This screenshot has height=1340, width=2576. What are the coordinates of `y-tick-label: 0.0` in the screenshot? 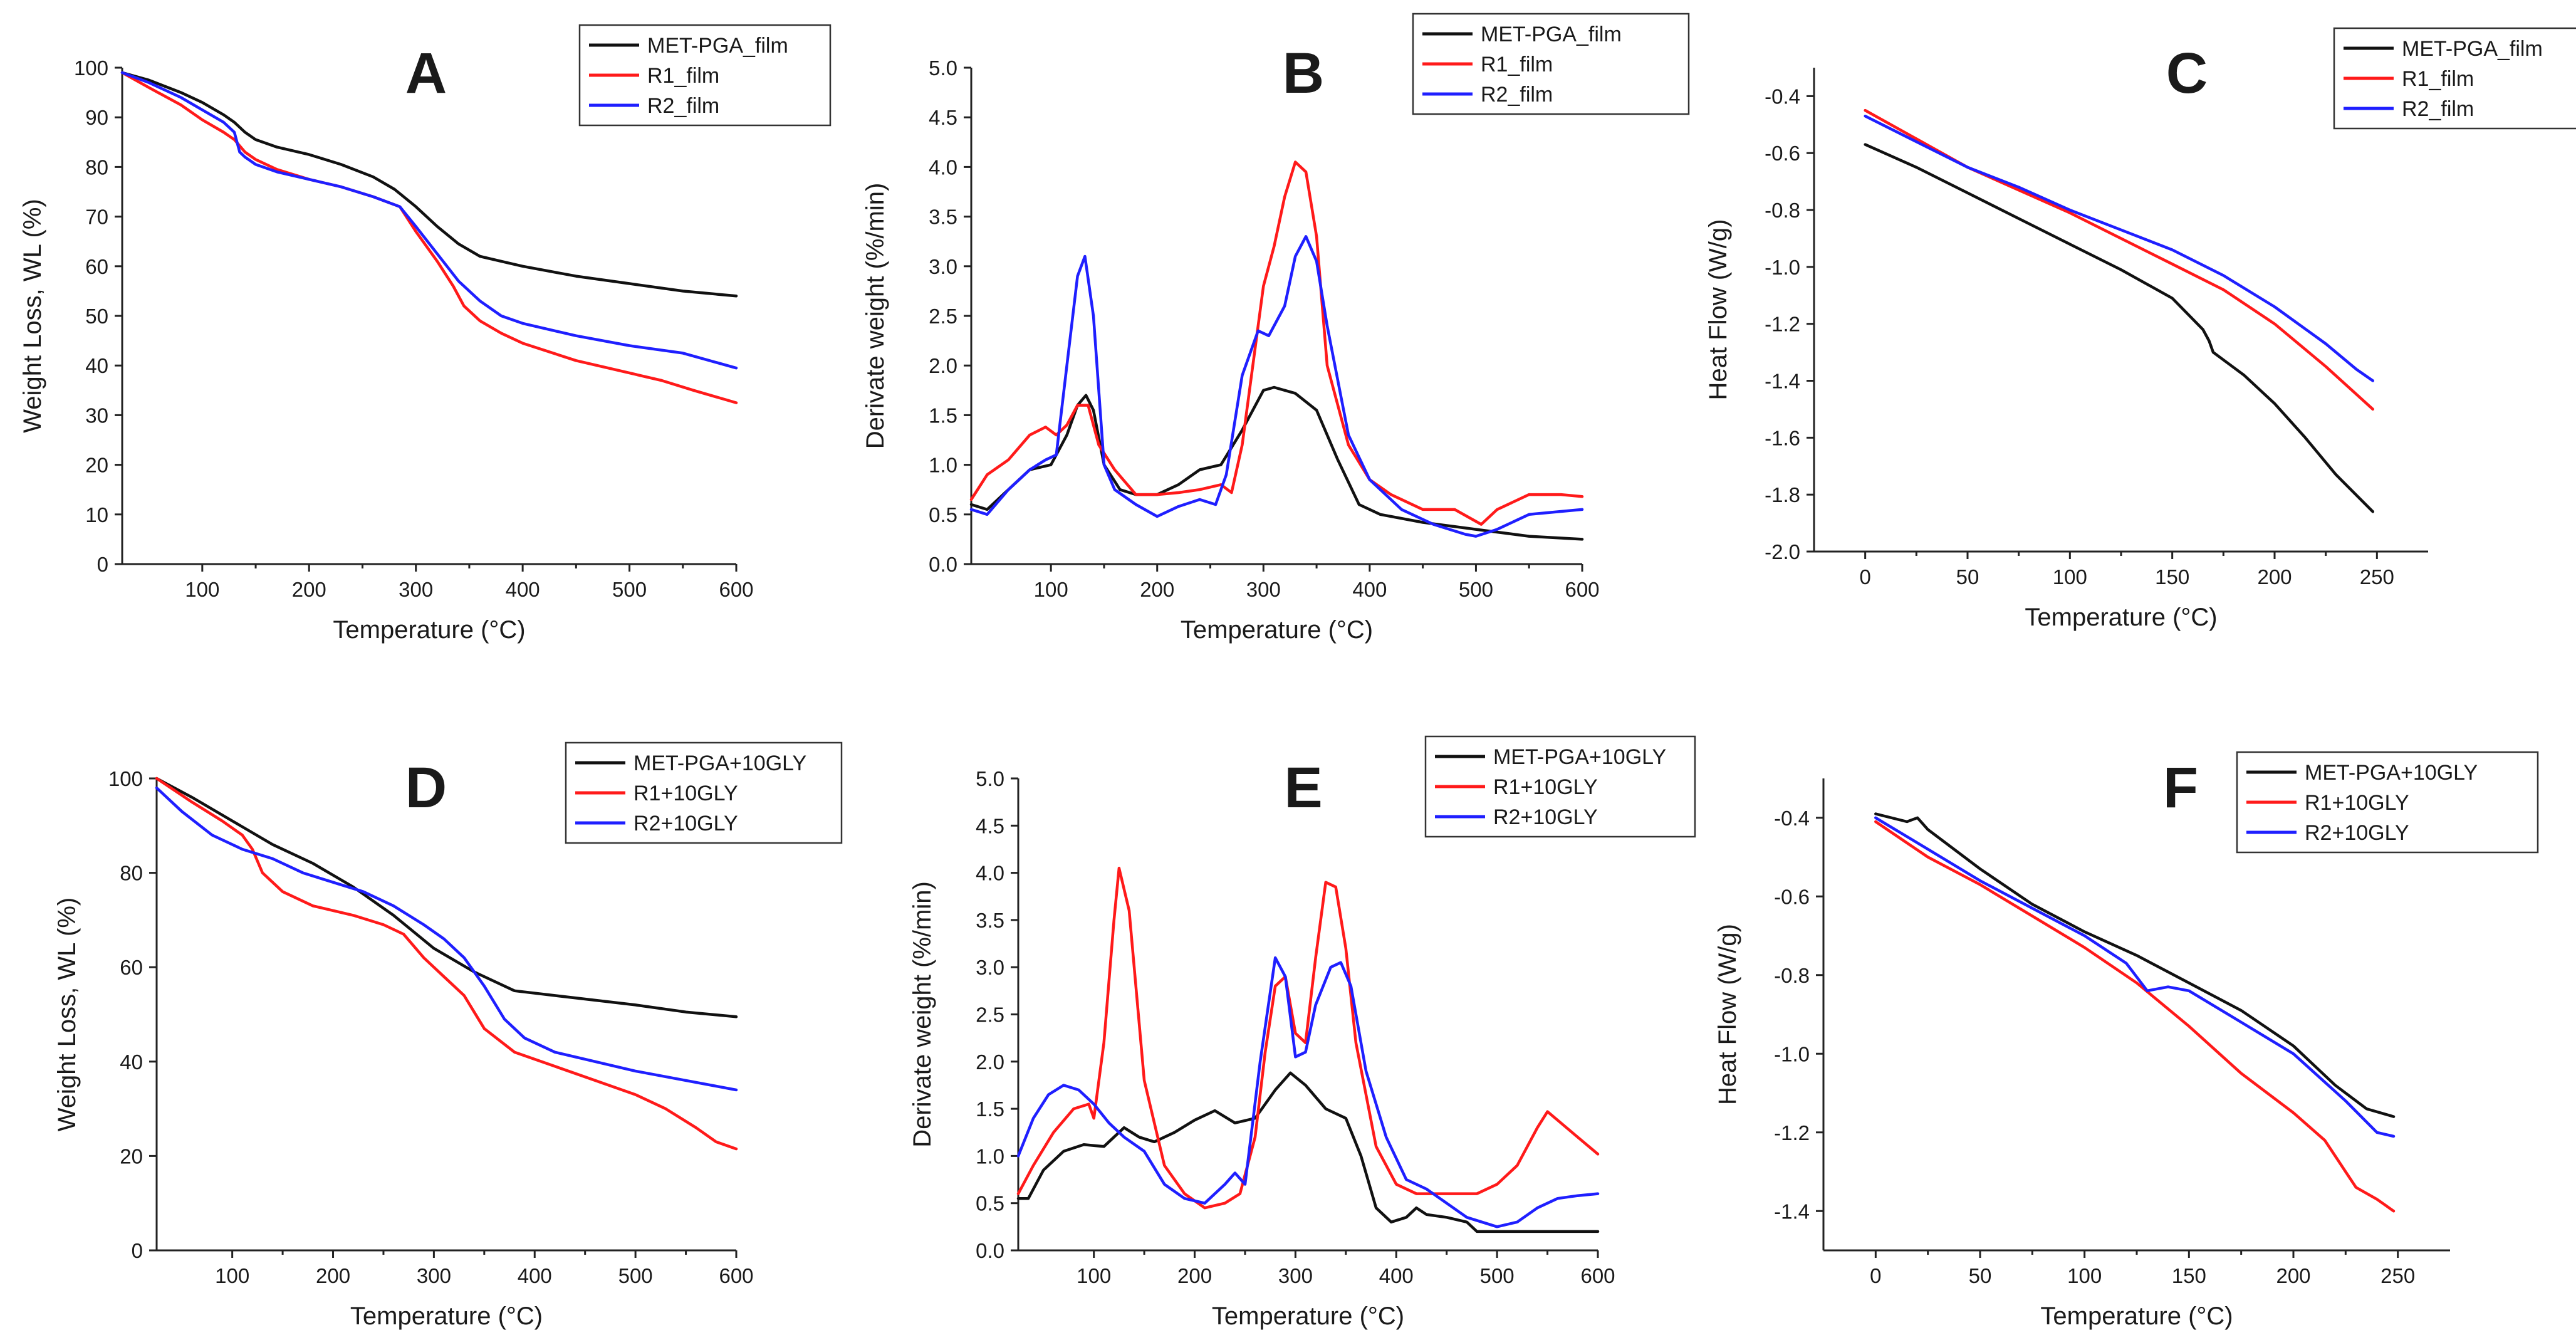 It's located at (943, 564).